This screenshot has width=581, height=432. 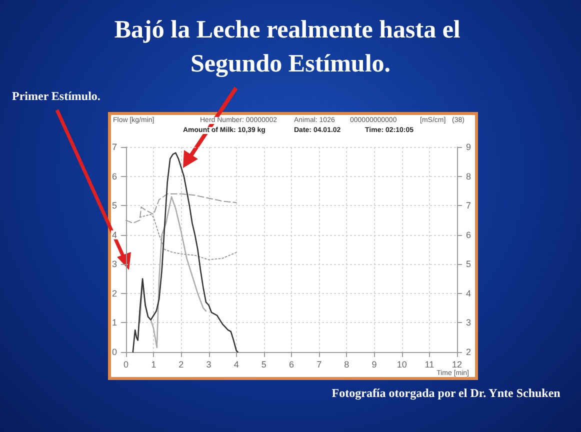 What do you see at coordinates (446, 393) in the screenshot?
I see `text: Fotografía otorgada por el Dr. Ynte Schuken` at bounding box center [446, 393].